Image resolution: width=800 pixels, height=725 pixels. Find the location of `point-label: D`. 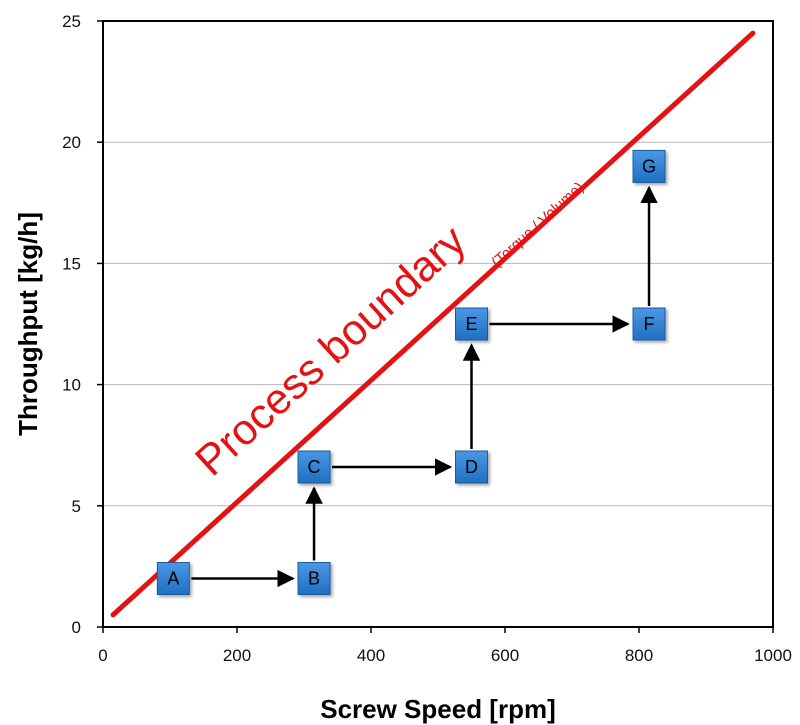

point-label: D is located at coordinates (471, 467).